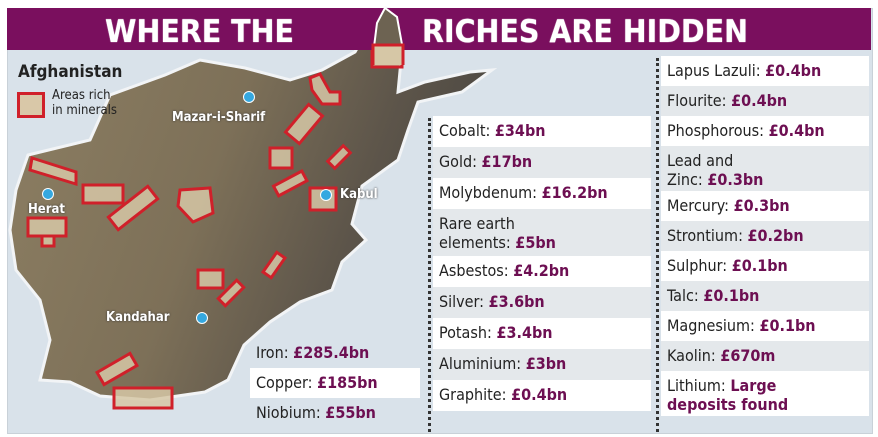  I want to click on mineral-row: Niobium: £55bn, so click(335, 413).